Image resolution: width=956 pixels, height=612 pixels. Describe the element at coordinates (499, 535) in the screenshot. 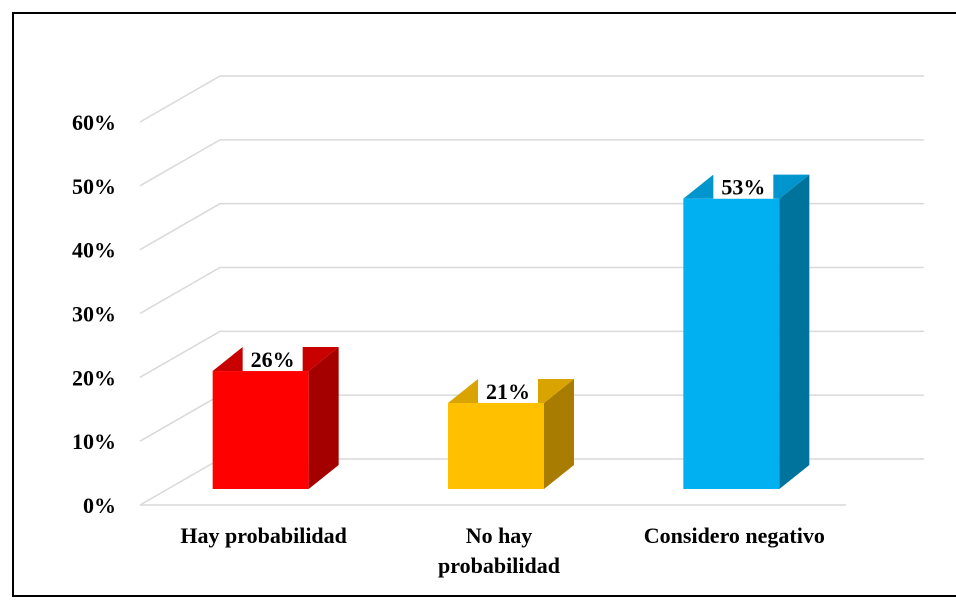

I see `x-category-label: No hay` at that location.